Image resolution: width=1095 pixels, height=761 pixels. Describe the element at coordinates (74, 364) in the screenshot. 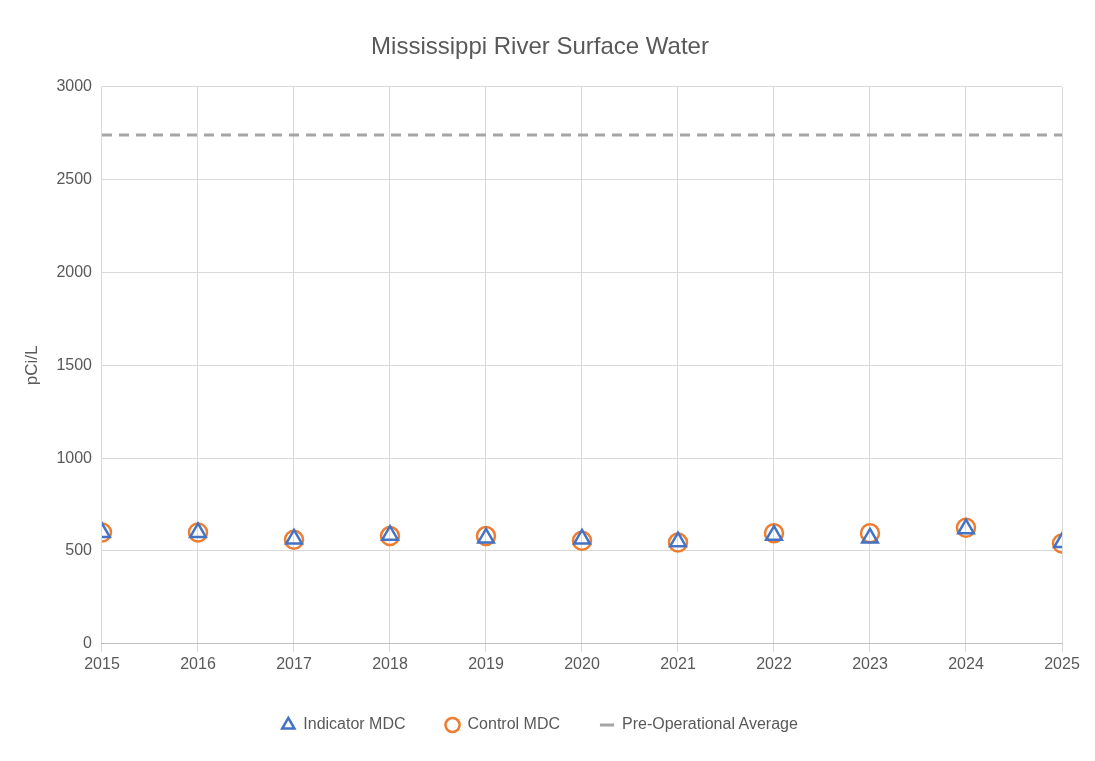

I see `y-tick-label: 1500` at that location.